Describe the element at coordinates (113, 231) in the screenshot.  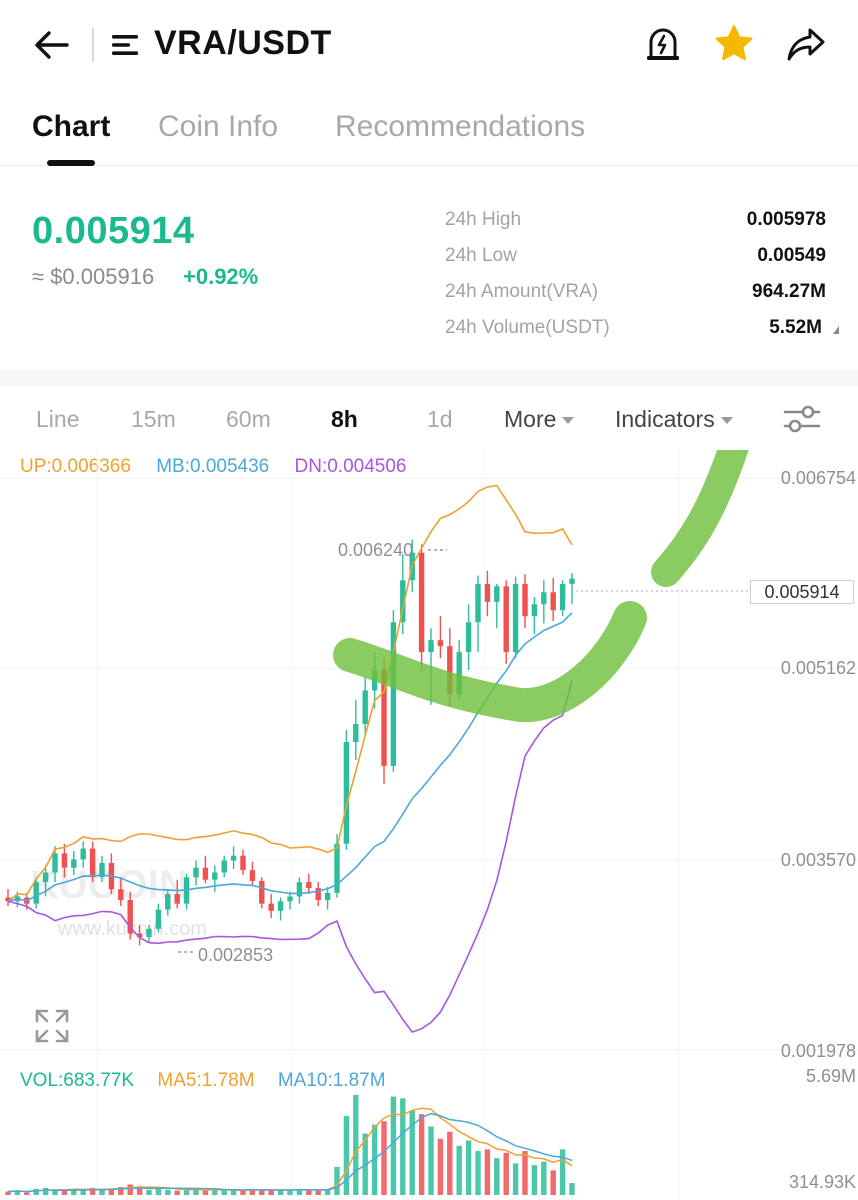
I see `last-price: 0.005914` at that location.